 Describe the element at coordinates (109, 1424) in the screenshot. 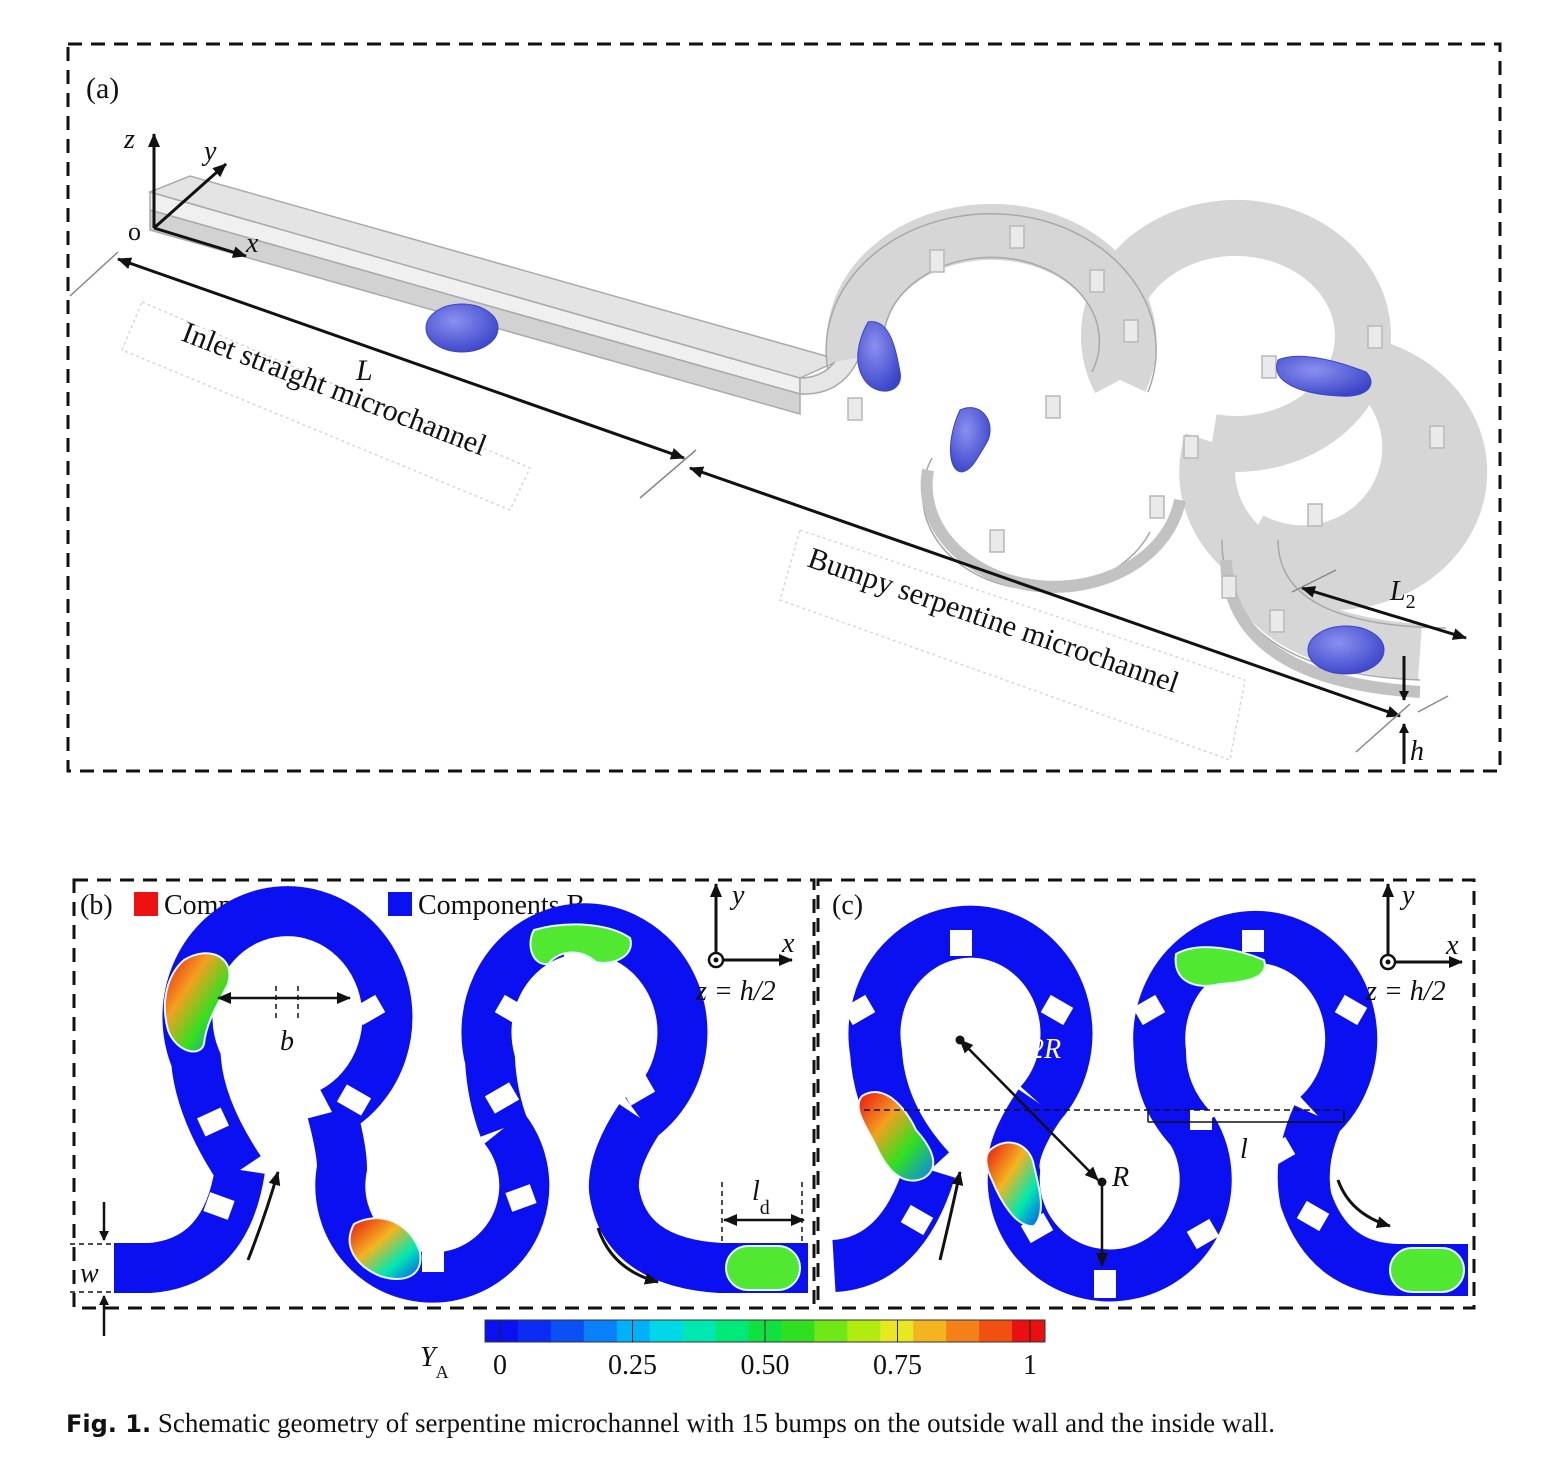

I see `caption-label: Fig. 1.` at that location.